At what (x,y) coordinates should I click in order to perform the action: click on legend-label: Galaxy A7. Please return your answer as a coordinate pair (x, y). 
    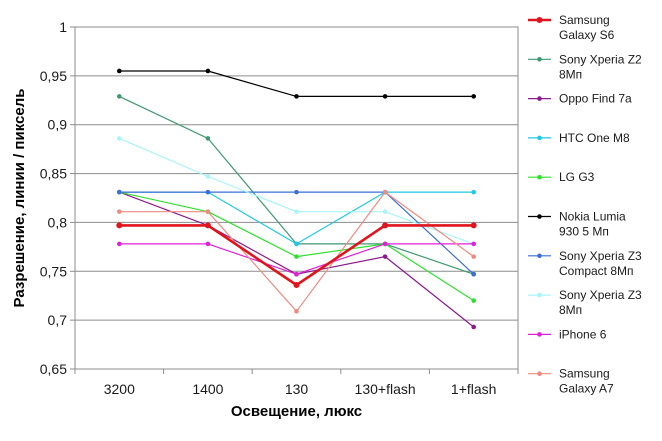
    Looking at the image, I should click on (586, 389).